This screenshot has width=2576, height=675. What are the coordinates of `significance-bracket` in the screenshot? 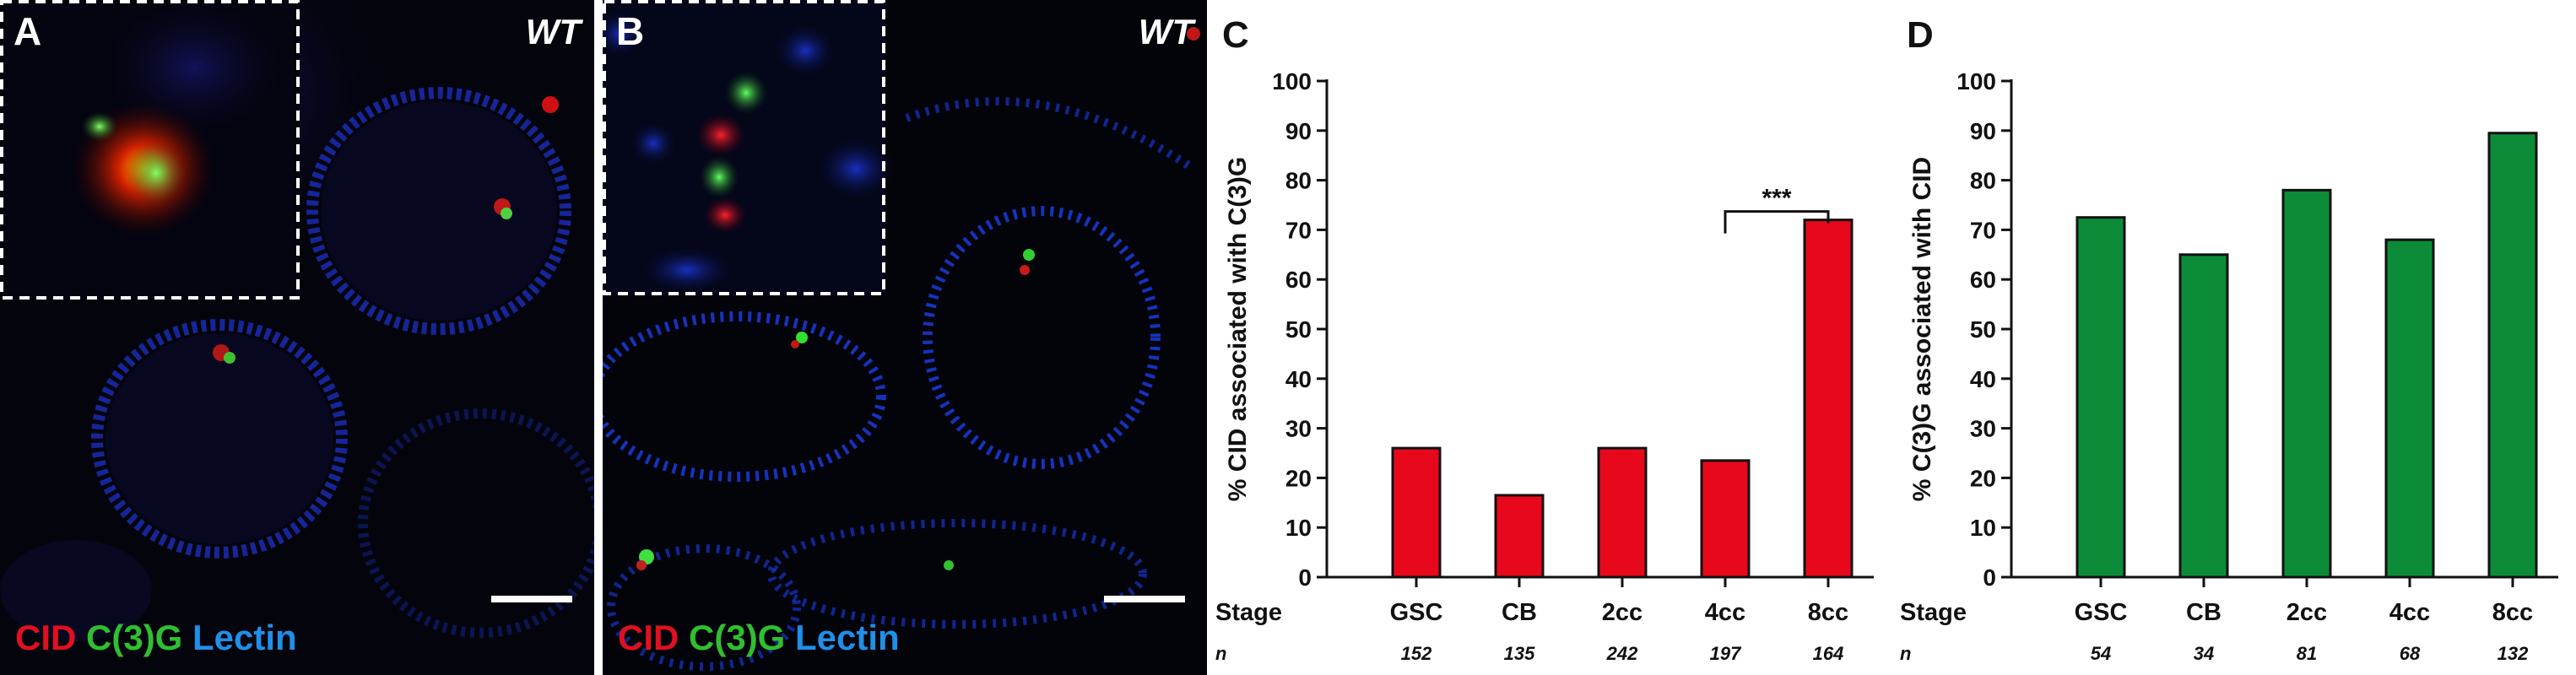 It's located at (1777, 222).